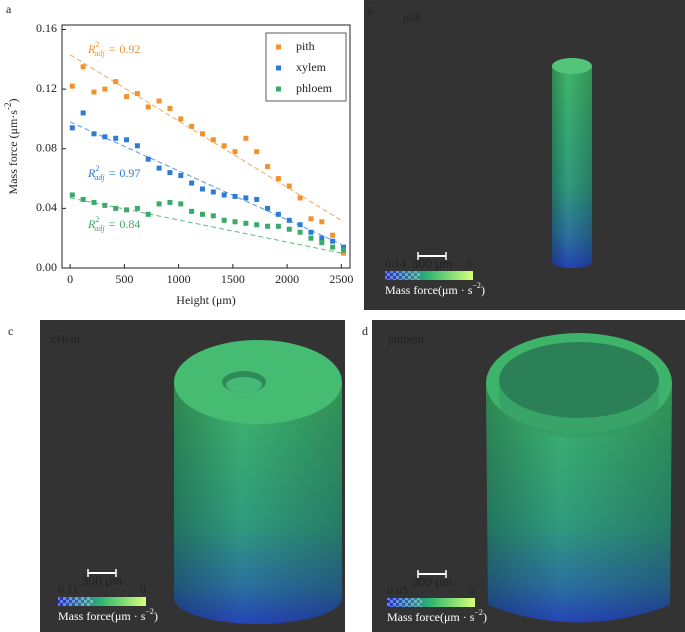  Describe the element at coordinates (99, 53) in the screenshot. I see `r2-sub: adj` at that location.